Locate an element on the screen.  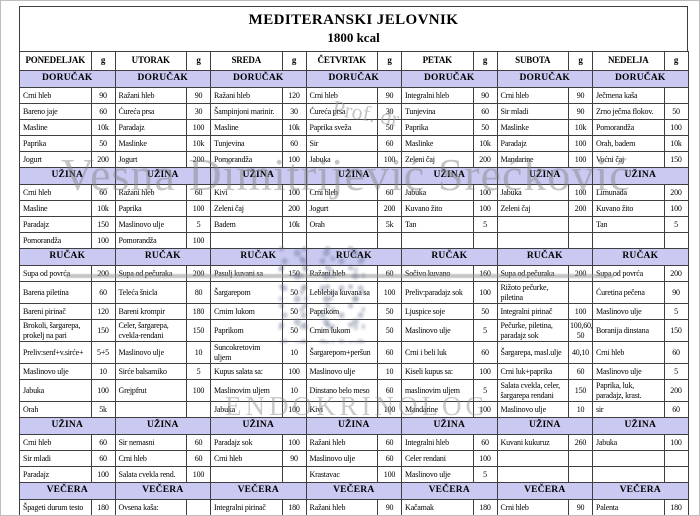
menu-item-cell: Ječmena kaša is located at coordinates (628, 95).